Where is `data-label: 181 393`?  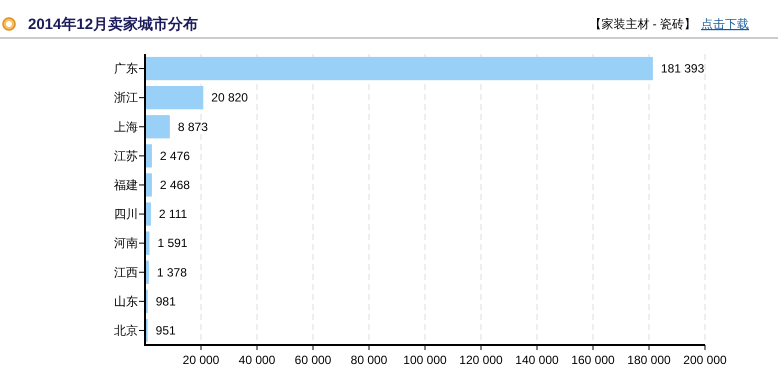 data-label: 181 393 is located at coordinates (682, 69).